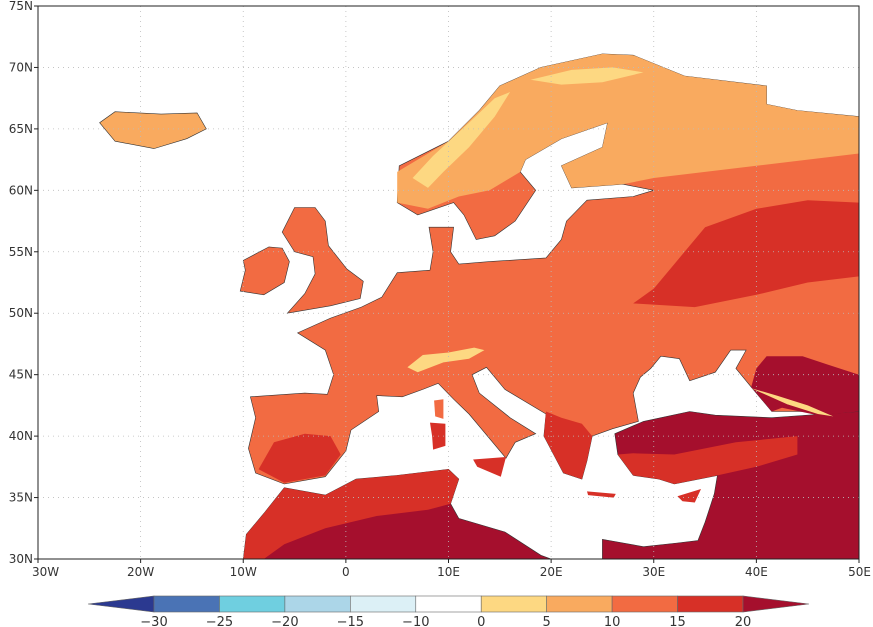 The width and height of the screenshot is (873, 627). Describe the element at coordinates (547, 621) in the screenshot. I see `colorbar-label: 5` at that location.